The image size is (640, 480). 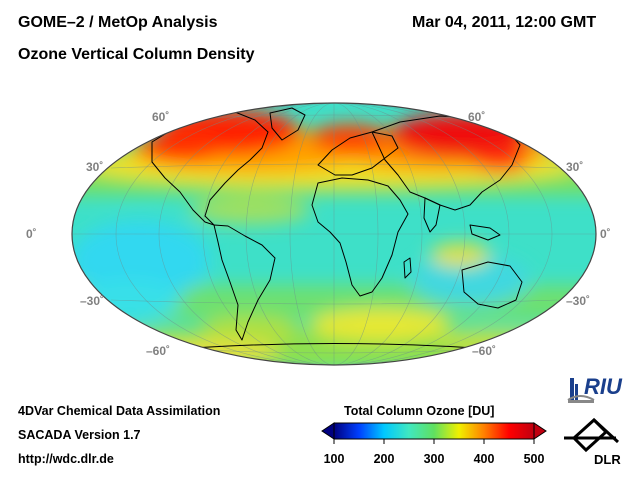 I want to click on lat-label-left-60: 60˚, so click(x=161, y=117).